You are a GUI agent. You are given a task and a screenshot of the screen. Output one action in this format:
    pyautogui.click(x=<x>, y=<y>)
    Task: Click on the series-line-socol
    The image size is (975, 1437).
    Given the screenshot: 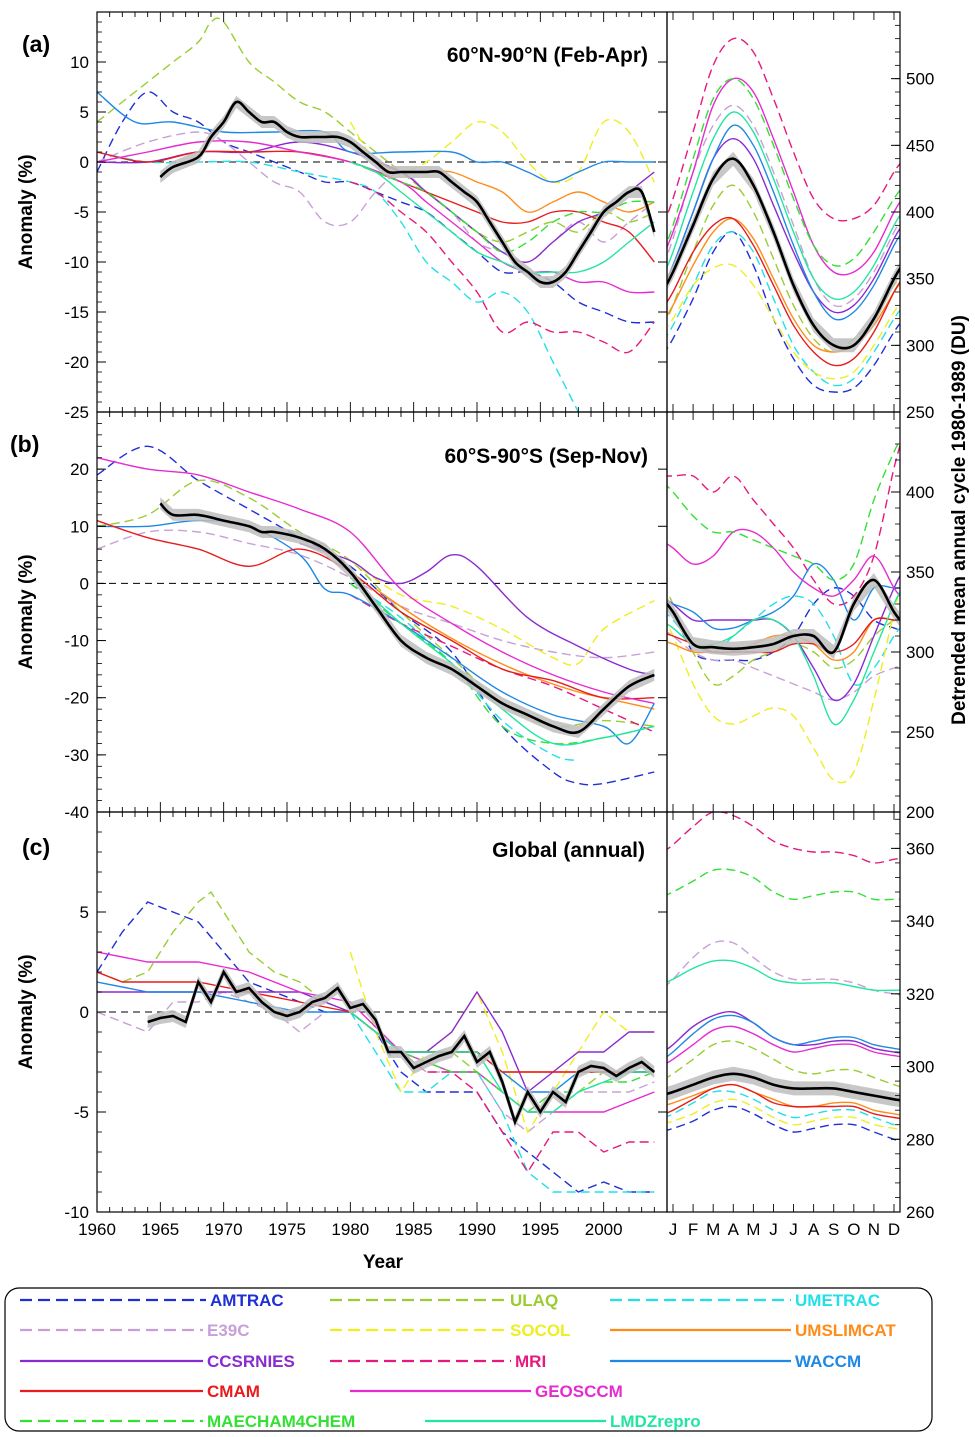 What is the action you would take?
    pyautogui.click(x=502, y=1042)
    